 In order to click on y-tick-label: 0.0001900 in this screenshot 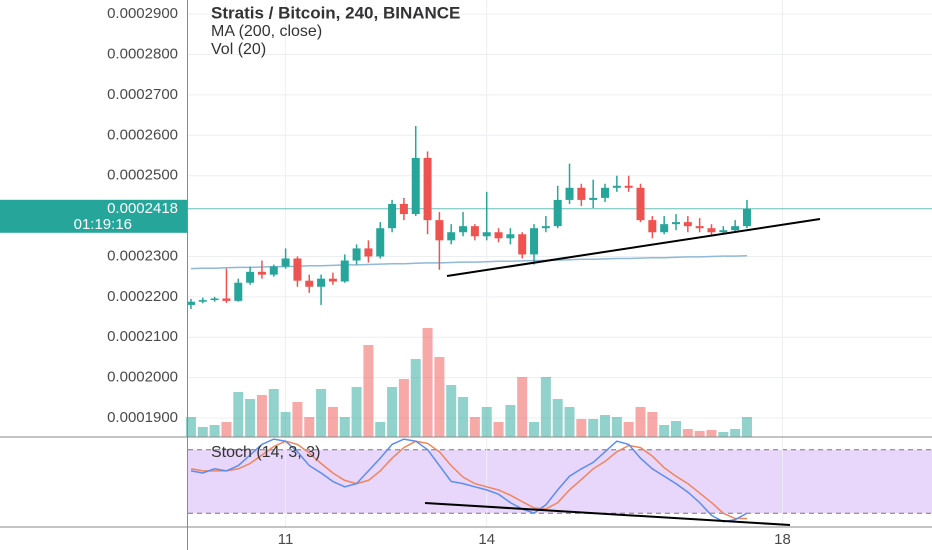, I will do `click(142, 417)`.